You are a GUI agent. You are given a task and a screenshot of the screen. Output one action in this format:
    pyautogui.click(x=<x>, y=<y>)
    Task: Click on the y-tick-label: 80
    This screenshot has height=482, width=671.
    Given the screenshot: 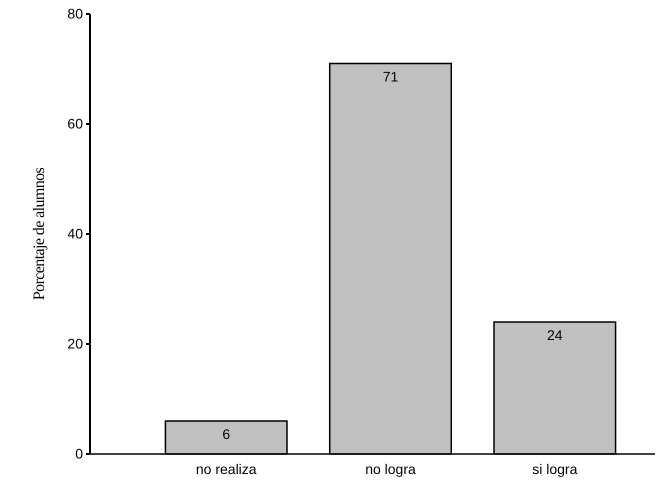 What is the action you would take?
    pyautogui.click(x=75, y=13)
    